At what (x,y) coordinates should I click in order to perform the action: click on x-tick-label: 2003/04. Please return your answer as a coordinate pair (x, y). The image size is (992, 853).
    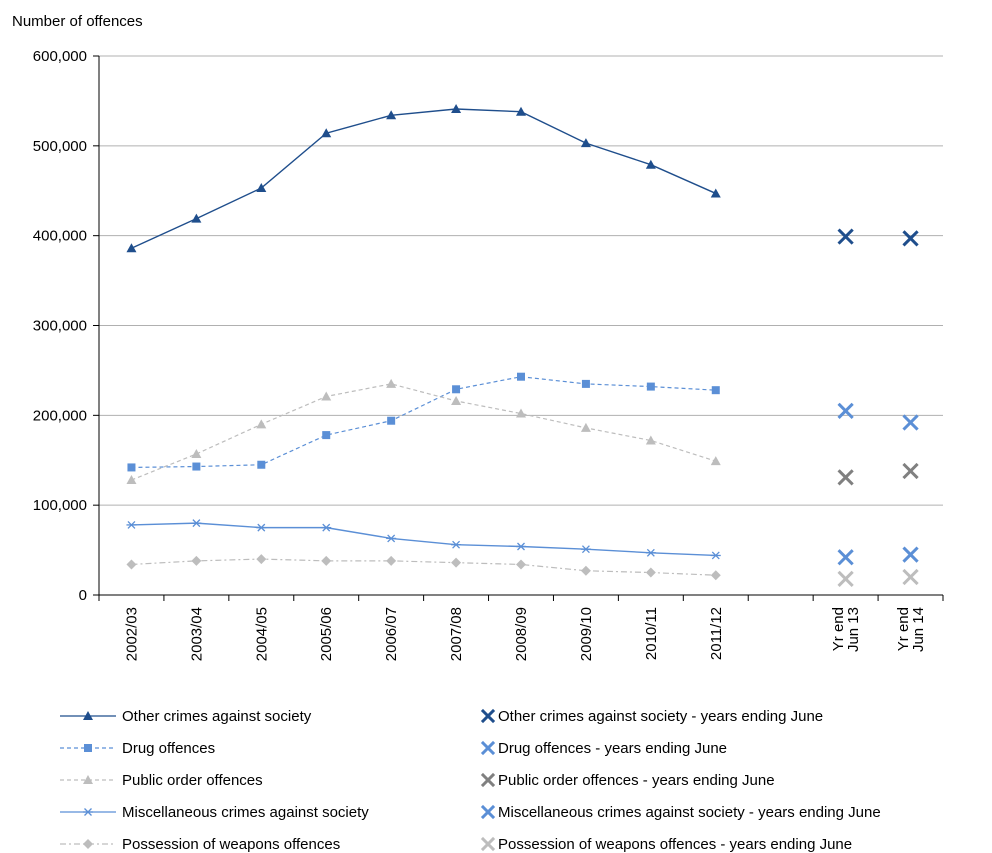
    Looking at the image, I should click on (196, 634).